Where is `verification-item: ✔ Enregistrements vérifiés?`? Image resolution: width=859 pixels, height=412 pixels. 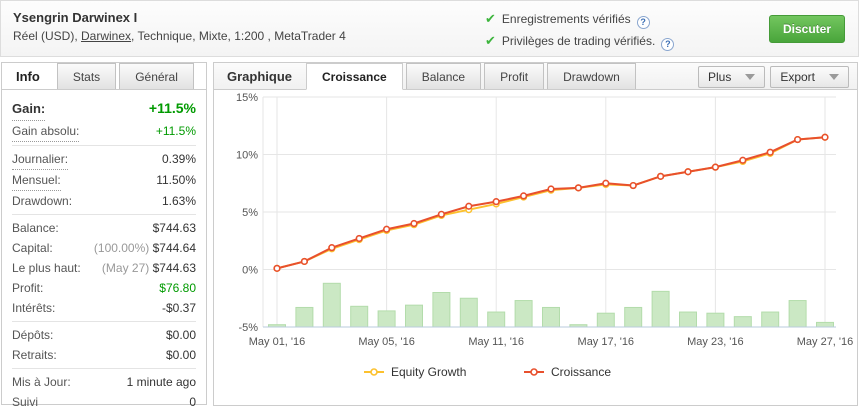 verification-item: ✔ Enregistrements vérifiés? is located at coordinates (579, 19).